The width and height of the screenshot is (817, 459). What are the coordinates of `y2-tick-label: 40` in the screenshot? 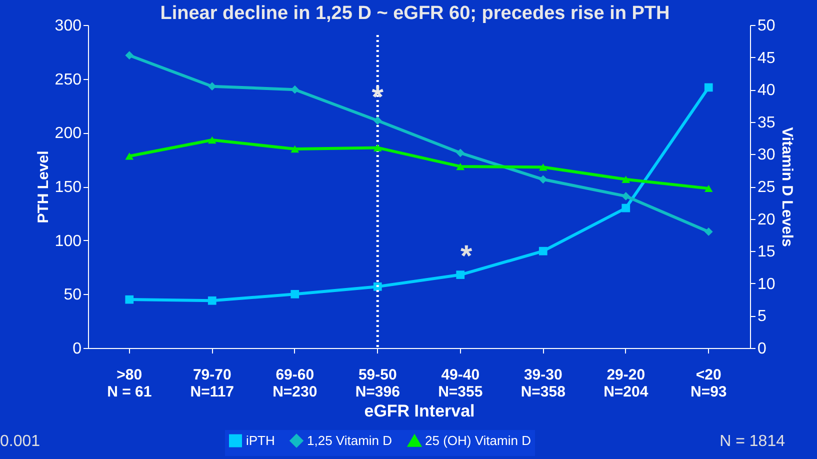 It's located at (767, 91).